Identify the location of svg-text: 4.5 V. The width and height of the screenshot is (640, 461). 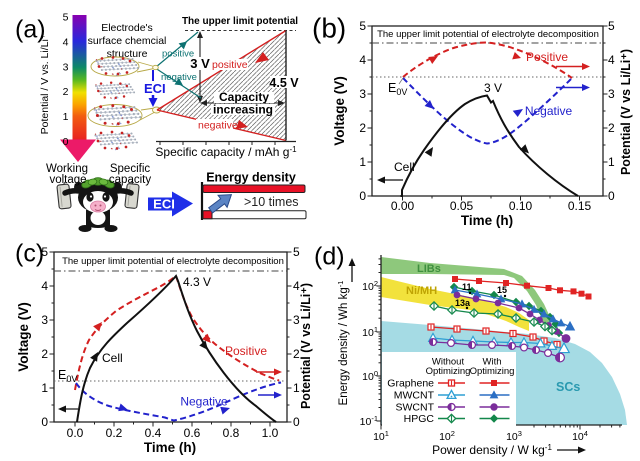
(284, 83).